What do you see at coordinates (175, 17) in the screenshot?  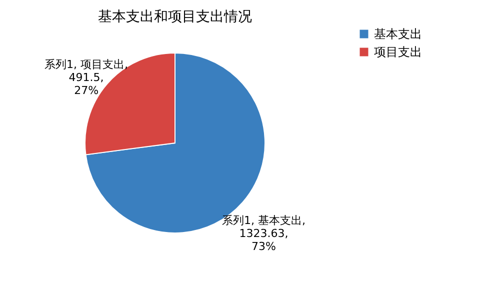 I see `chart-title: 基本支出和项目支出情况` at bounding box center [175, 17].